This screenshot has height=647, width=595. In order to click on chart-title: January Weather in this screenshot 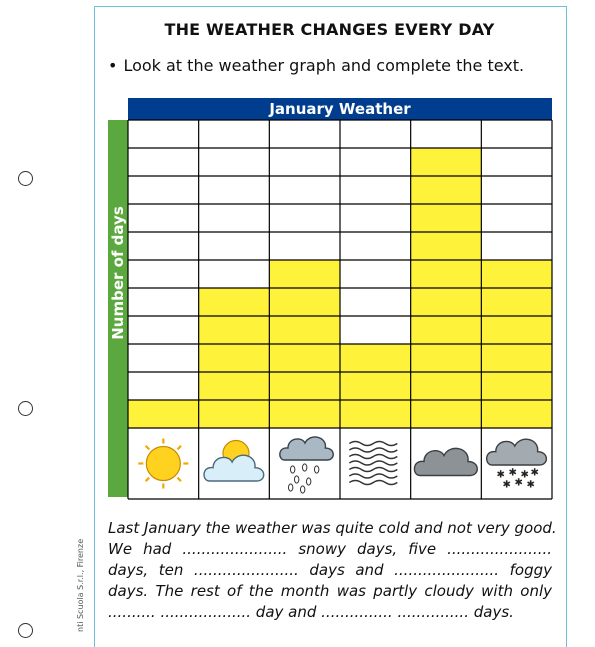, I will do `click(340, 109)`.